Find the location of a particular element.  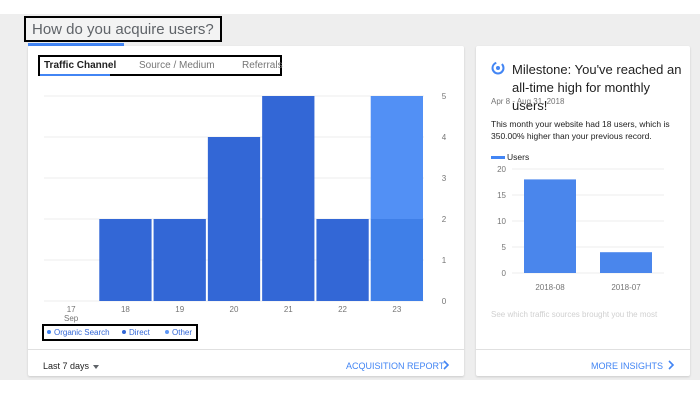

acquisition-report-link: ACQUISITION REPORT is located at coordinates (395, 366).